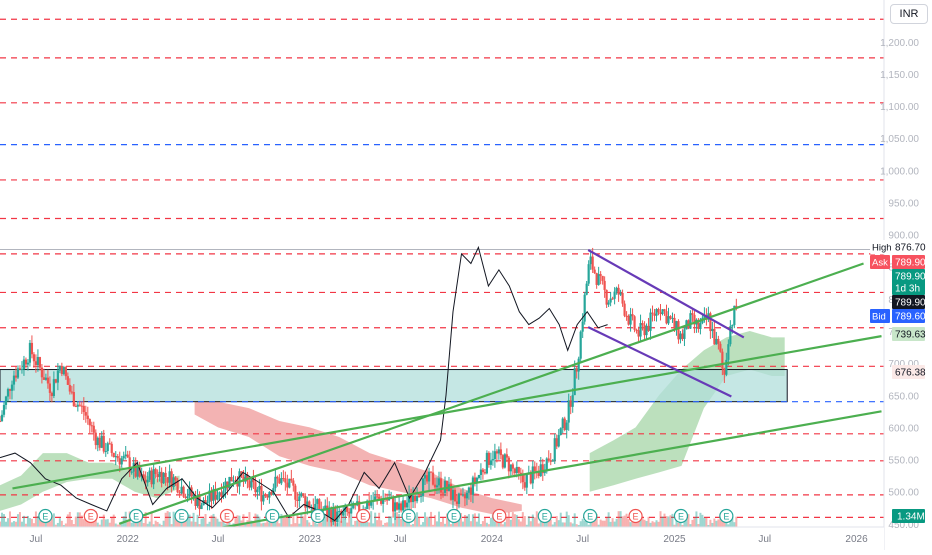 The width and height of the screenshot is (932, 555). I want to click on price-label-tag: Ask, so click(880, 263).